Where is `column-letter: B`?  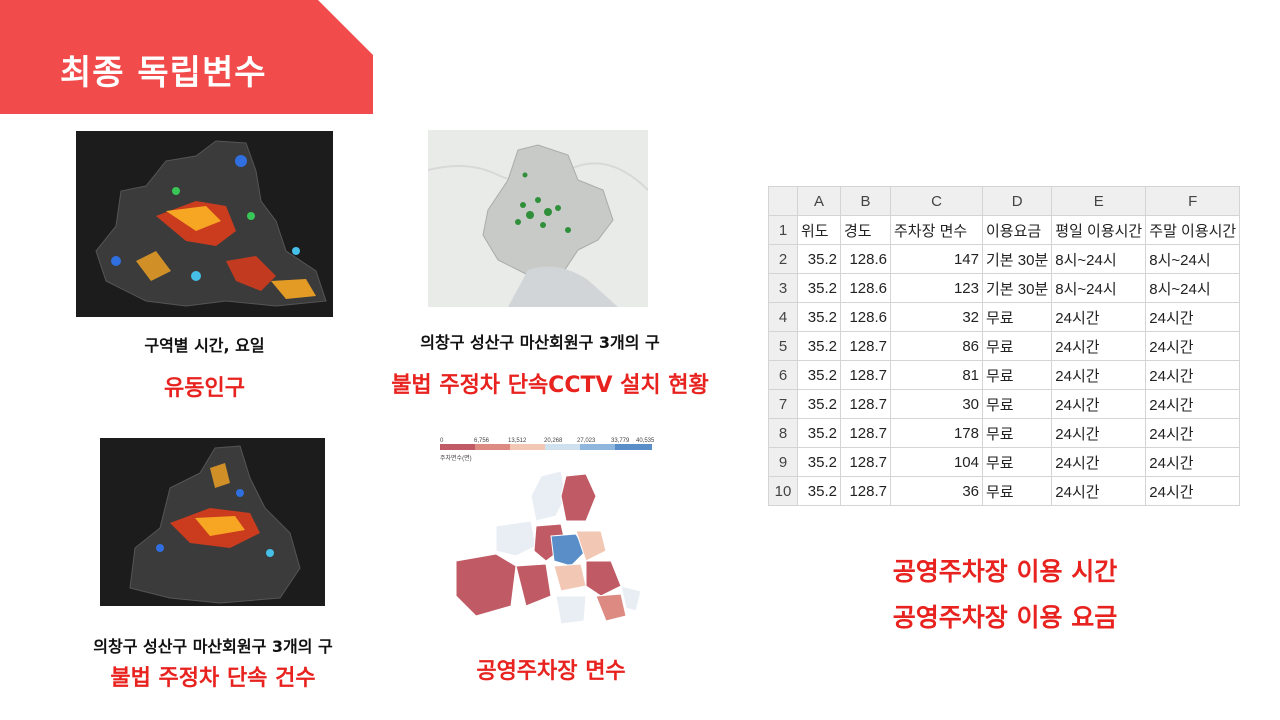
column-letter: B is located at coordinates (865, 201).